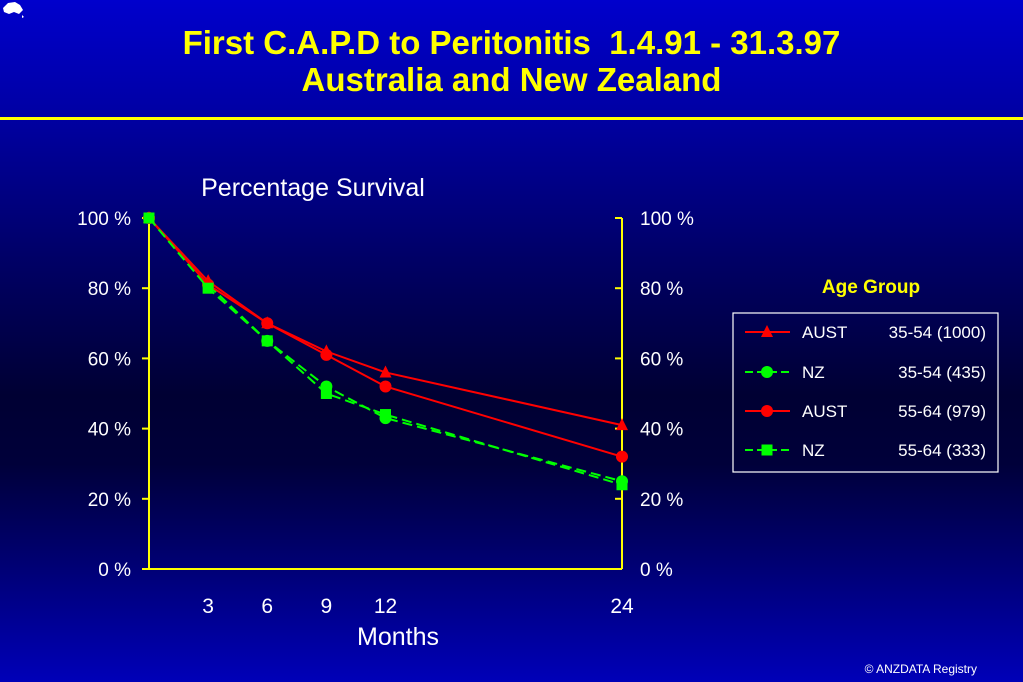 This screenshot has height=682, width=1023. Describe the element at coordinates (109, 500) in the screenshot. I see `y-tick-label-left: 20 %` at that location.